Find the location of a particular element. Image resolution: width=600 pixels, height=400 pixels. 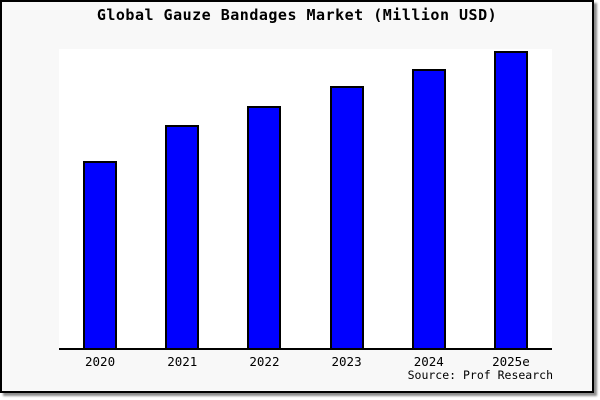

source-credit: Source: Prof Research is located at coordinates (480, 375).